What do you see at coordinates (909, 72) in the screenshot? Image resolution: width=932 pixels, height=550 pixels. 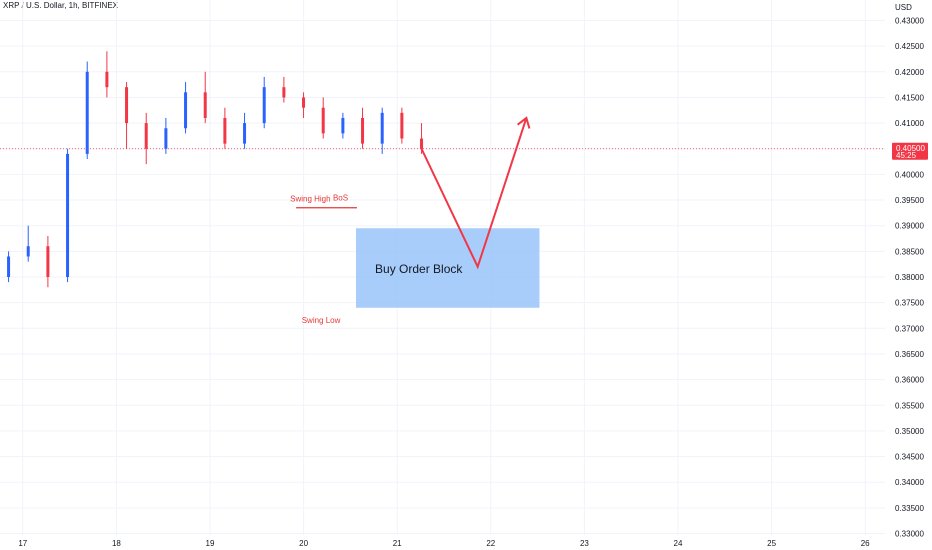 I see `price-tick-label: 0.42000` at bounding box center [909, 72].